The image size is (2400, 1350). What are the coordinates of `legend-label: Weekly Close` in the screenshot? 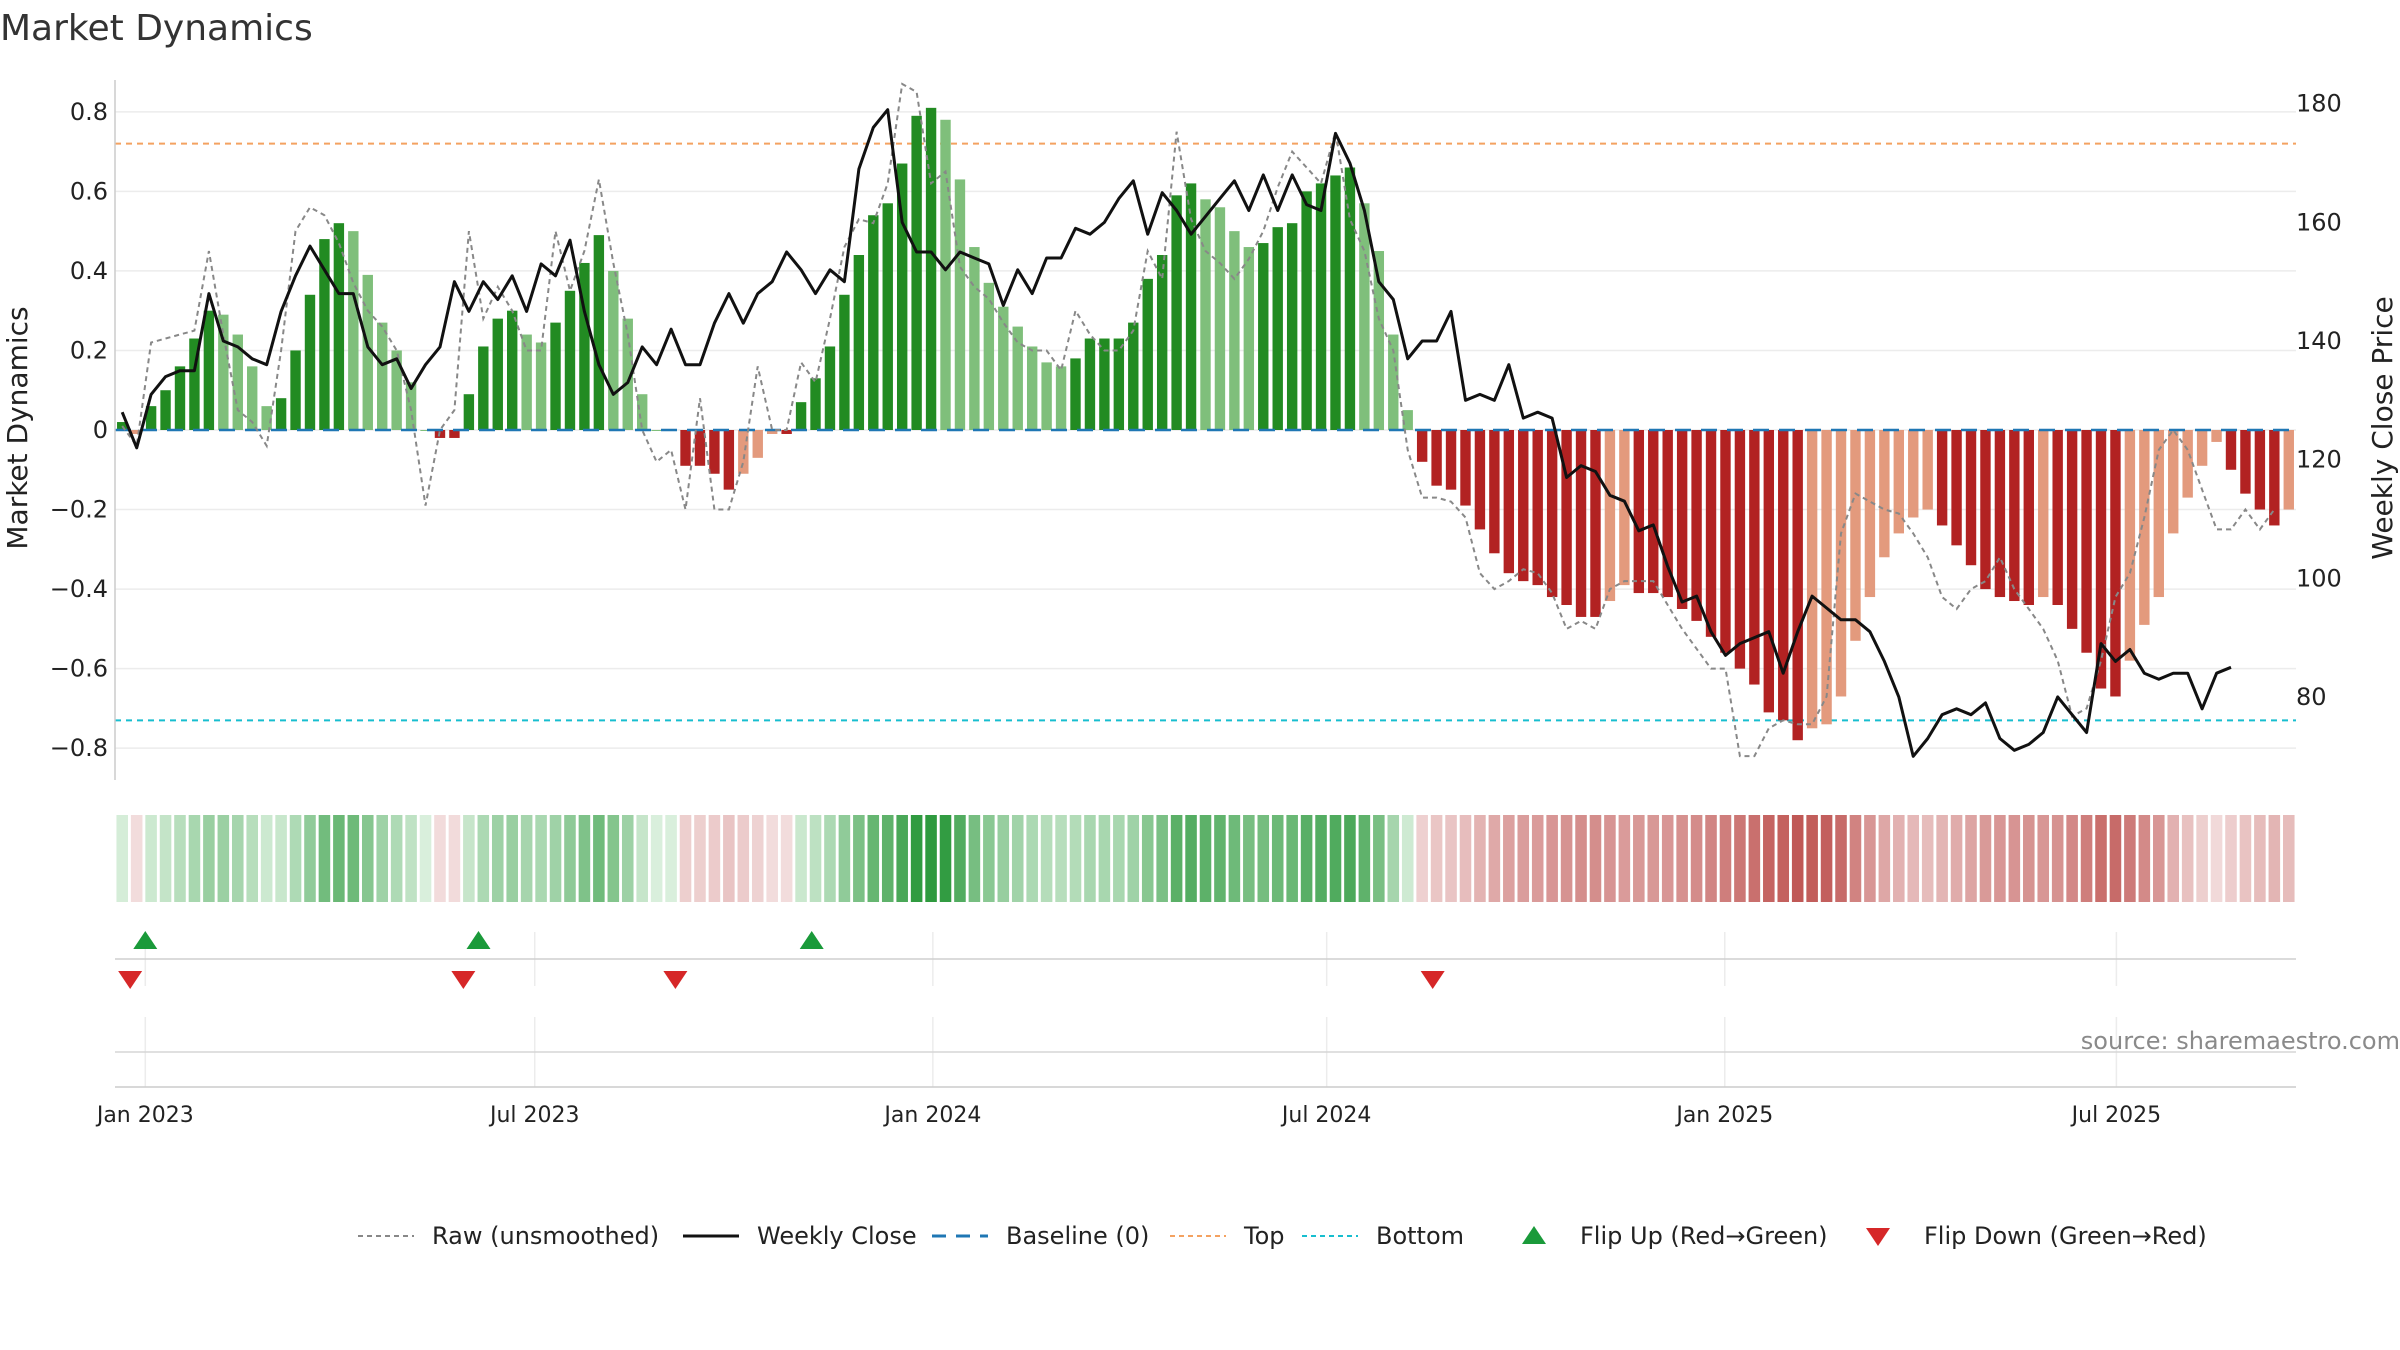 It's located at (837, 1236).